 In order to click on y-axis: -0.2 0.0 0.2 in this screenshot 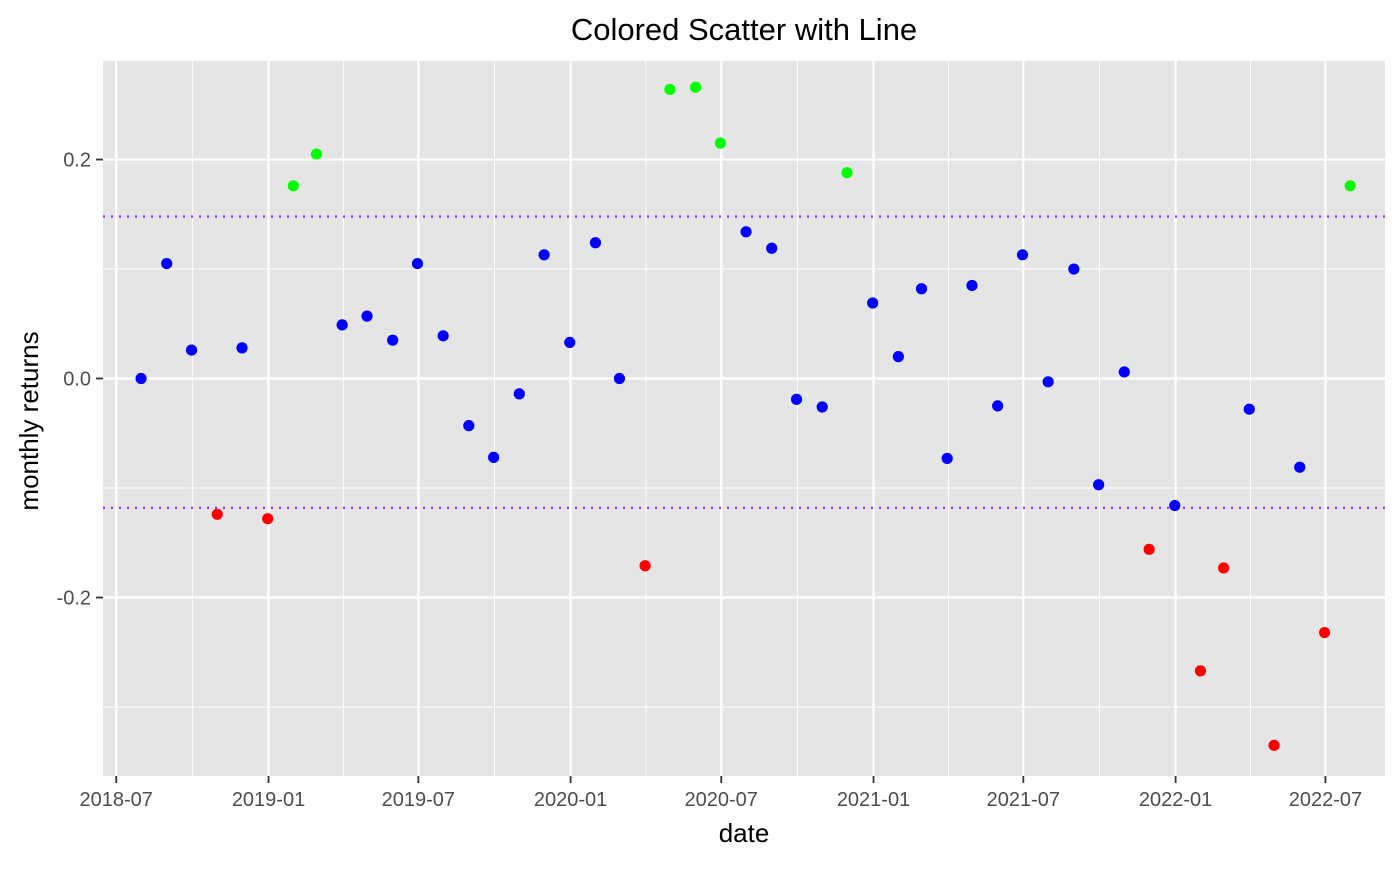, I will do `click(80, 380)`.